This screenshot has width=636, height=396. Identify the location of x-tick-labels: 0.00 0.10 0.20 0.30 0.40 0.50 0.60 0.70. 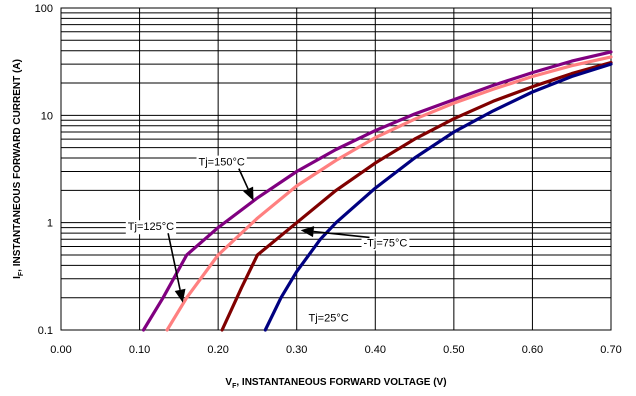
(335, 350).